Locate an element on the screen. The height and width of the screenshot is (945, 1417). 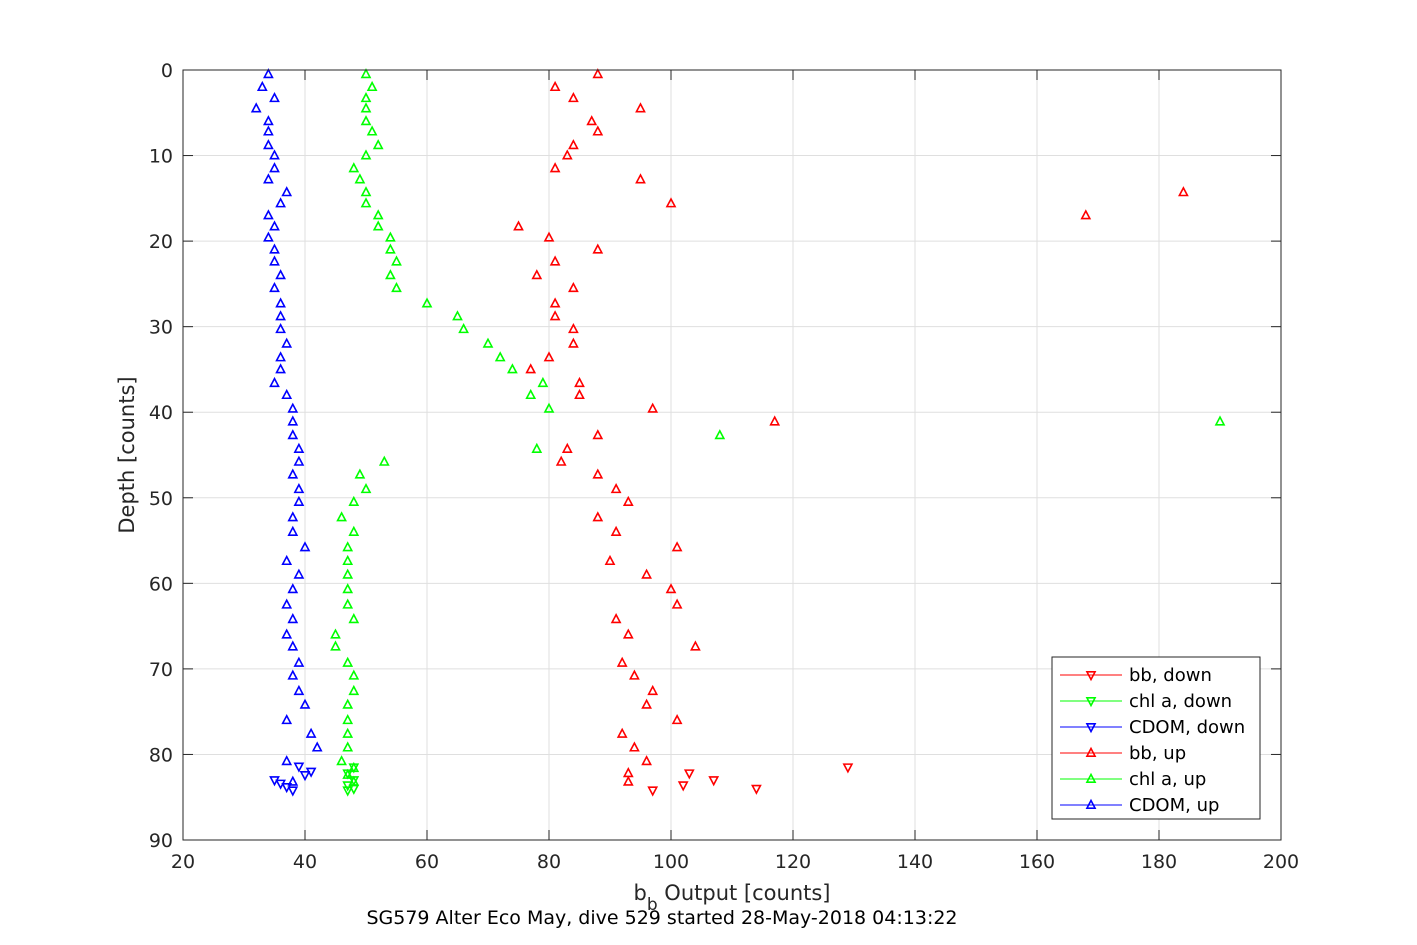
legend-marker is located at coordinates (1091, 702).